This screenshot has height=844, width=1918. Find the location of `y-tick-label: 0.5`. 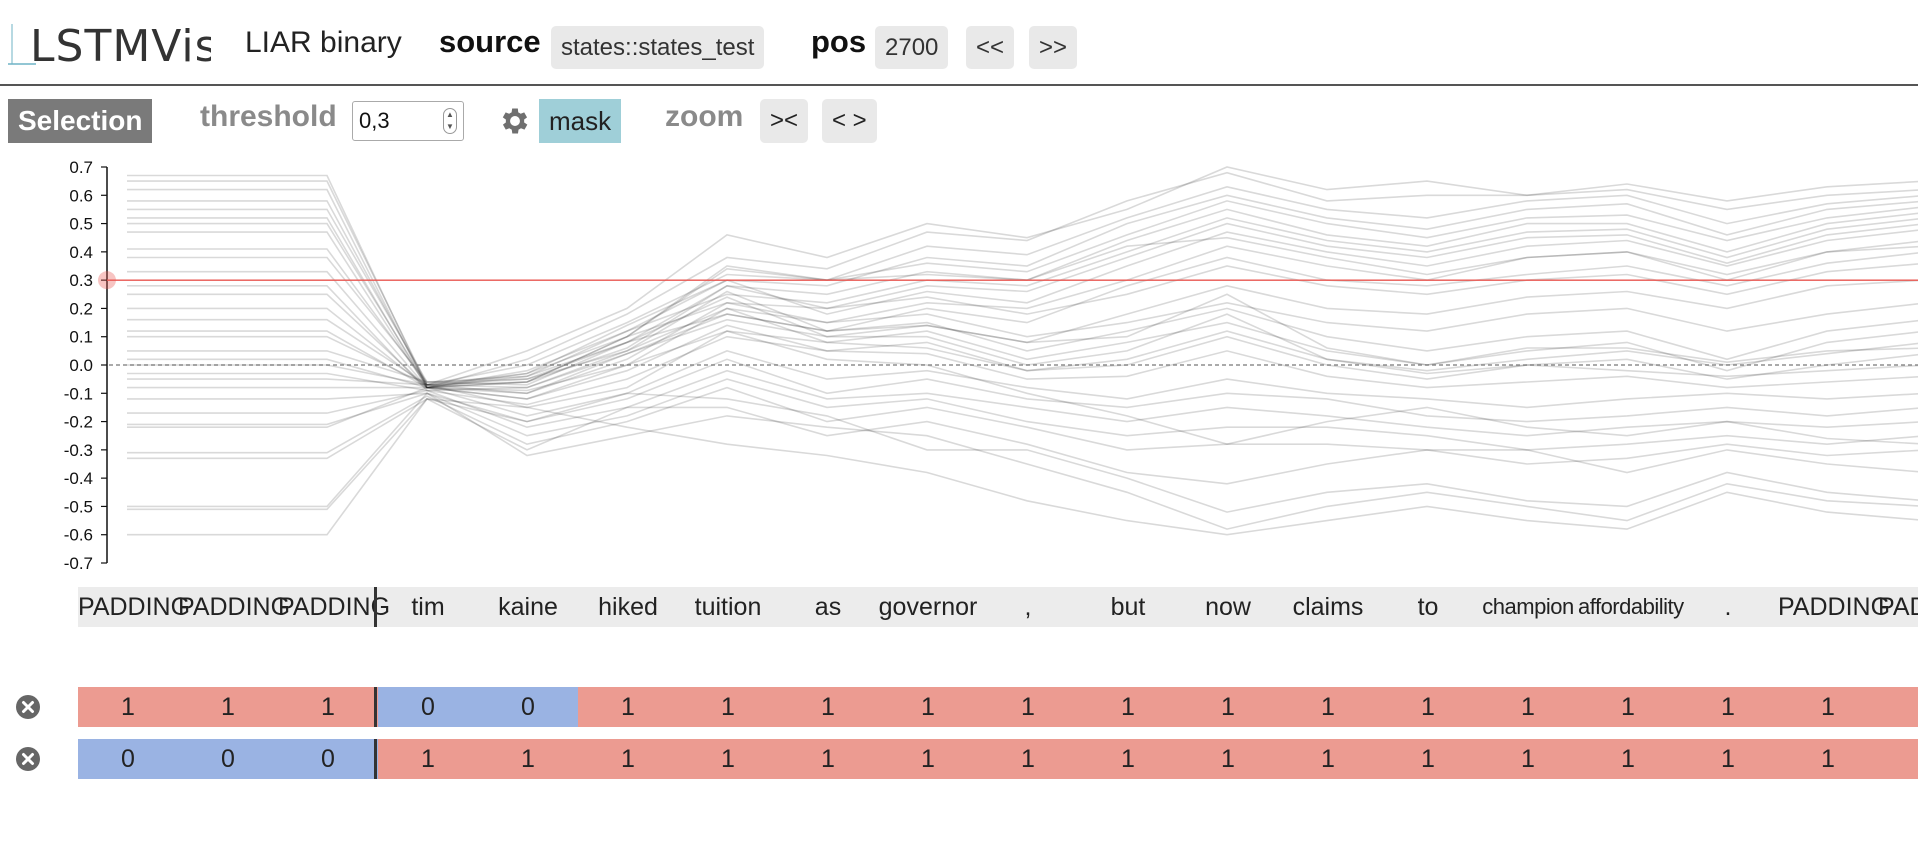

y-tick-label: 0.5 is located at coordinates (81, 224).